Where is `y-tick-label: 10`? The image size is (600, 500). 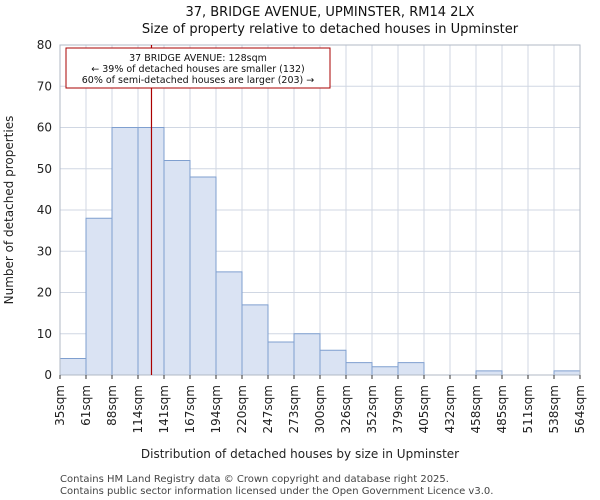
y-tick-label: 10 is located at coordinates (44, 334).